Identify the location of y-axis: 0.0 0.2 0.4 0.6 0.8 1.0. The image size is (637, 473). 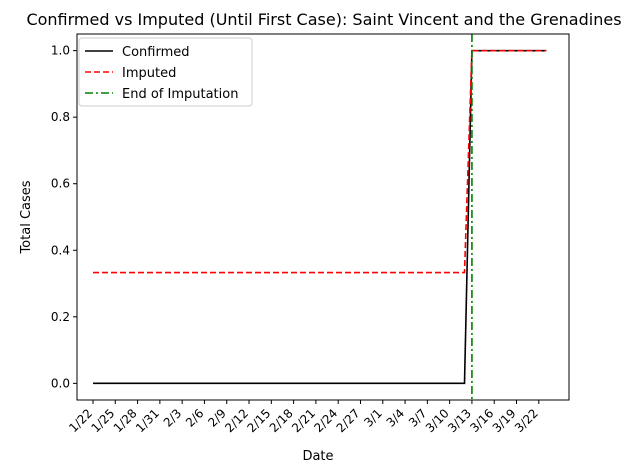
(64, 217).